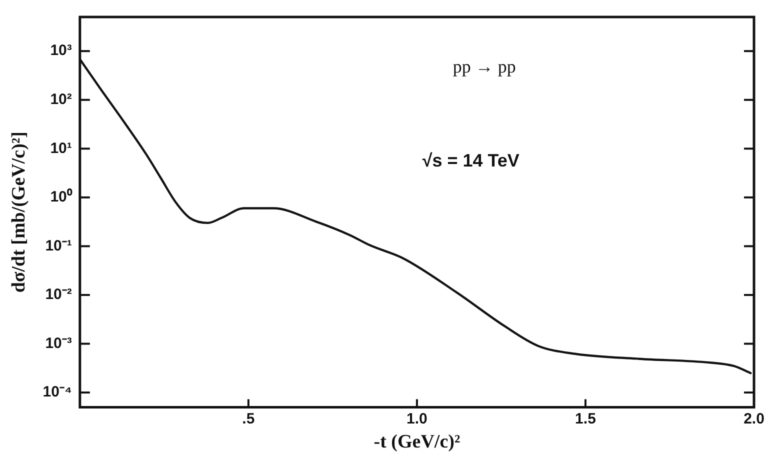 This screenshot has width=770, height=454. Describe the element at coordinates (58, 245) in the screenshot. I see `y-tick-label: 10⁻¹` at that location.